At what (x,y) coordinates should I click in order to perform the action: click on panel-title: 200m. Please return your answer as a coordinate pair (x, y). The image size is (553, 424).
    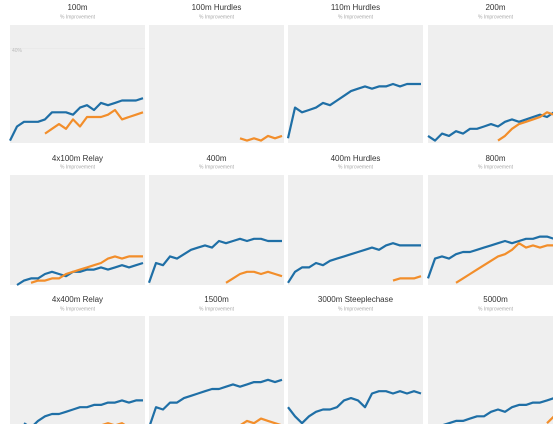
    Looking at the image, I should click on (495, 7).